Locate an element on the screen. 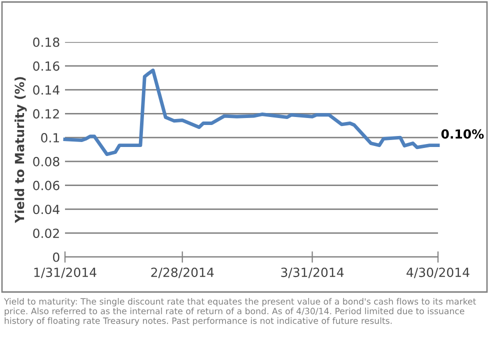 This screenshot has height=341, width=491. y-tick-label: 0.04 is located at coordinates (46, 209).